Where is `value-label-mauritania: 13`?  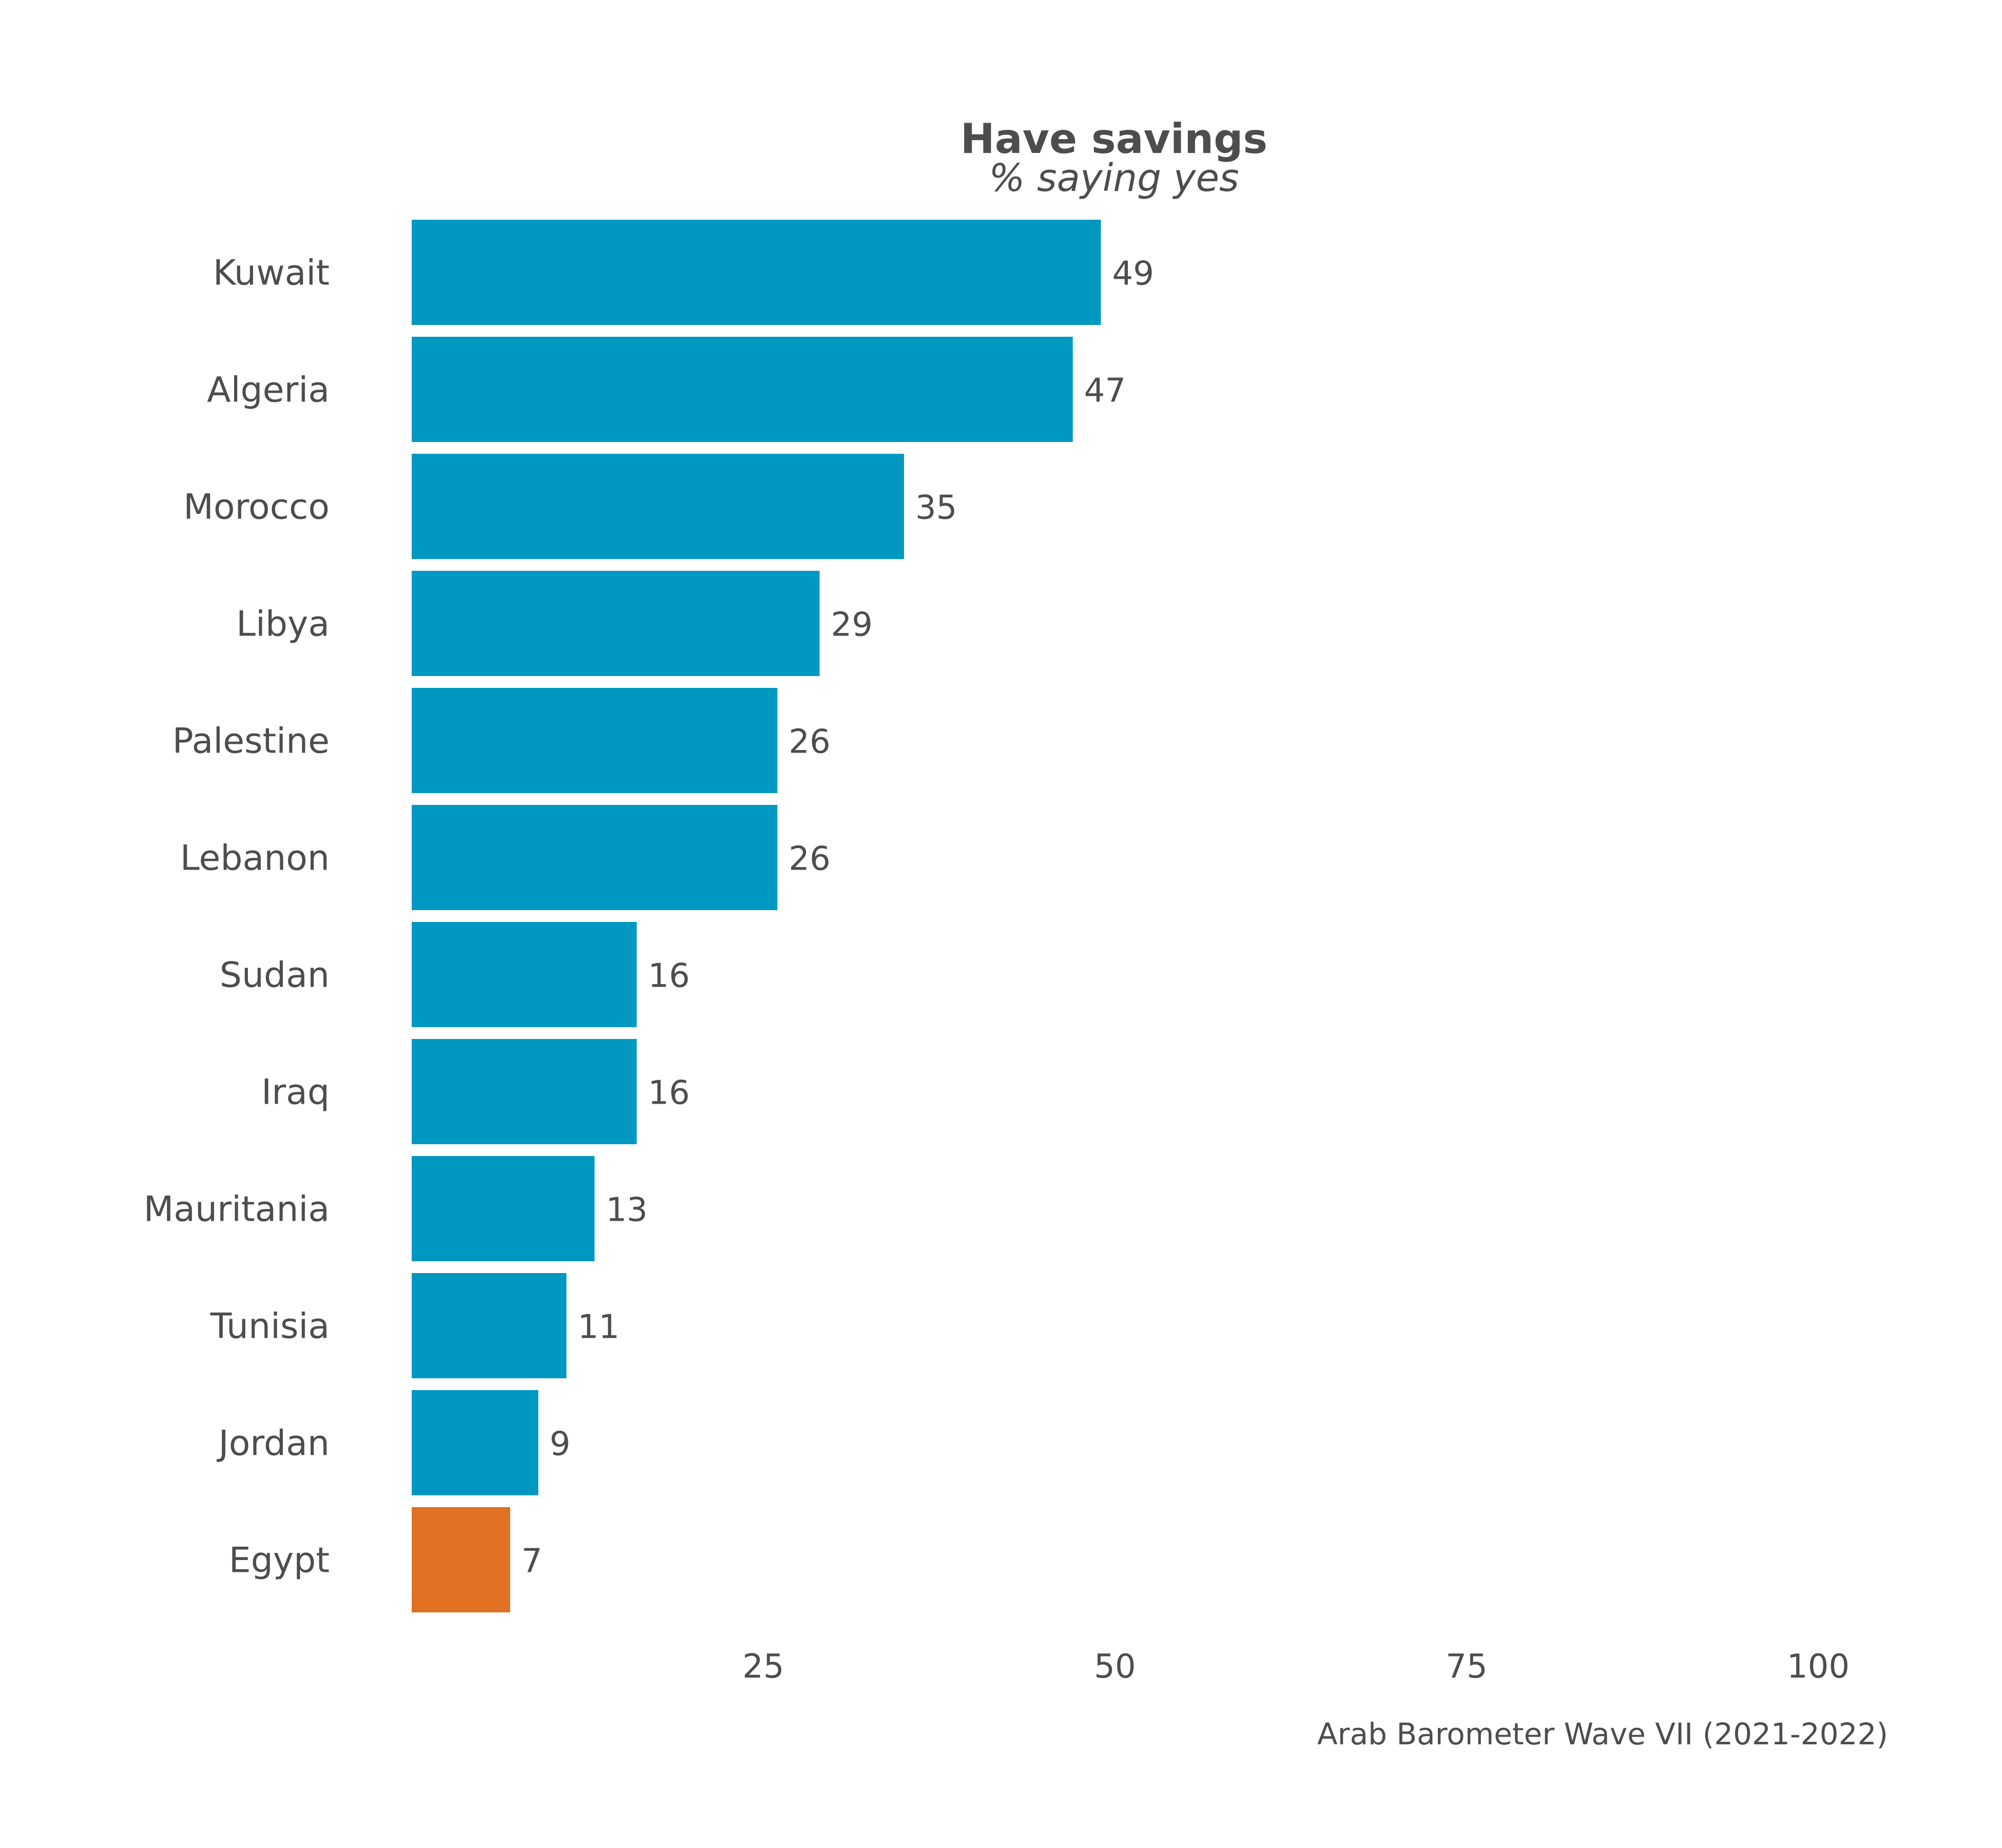
value-label-mauritania: 13 is located at coordinates (626, 1210).